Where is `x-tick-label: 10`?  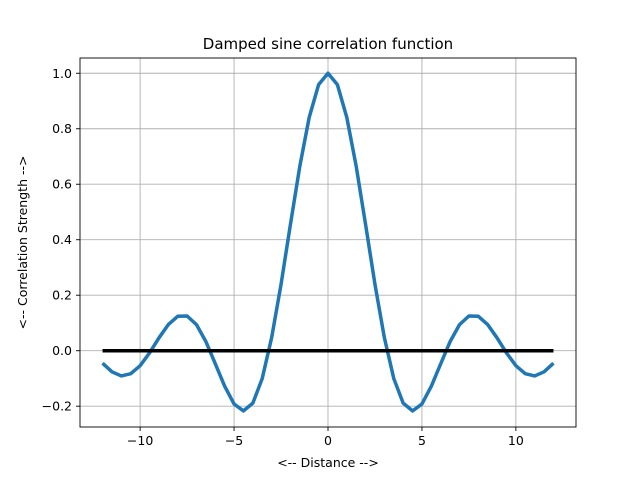
x-tick-label: 10 is located at coordinates (516, 440).